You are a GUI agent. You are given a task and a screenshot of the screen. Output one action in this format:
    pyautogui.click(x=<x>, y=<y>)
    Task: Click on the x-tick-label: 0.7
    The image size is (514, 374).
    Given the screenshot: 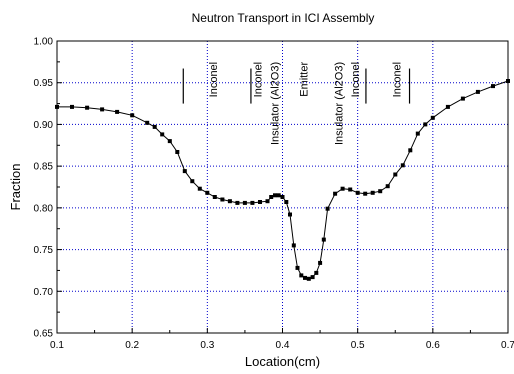 What is the action you would take?
    pyautogui.click(x=507, y=345)
    